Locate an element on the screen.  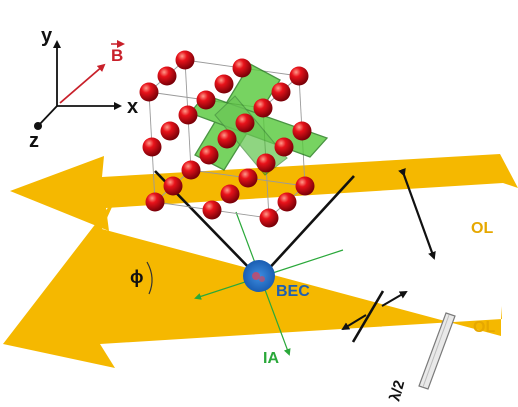
bec-cloud is located at coordinates (259, 276).